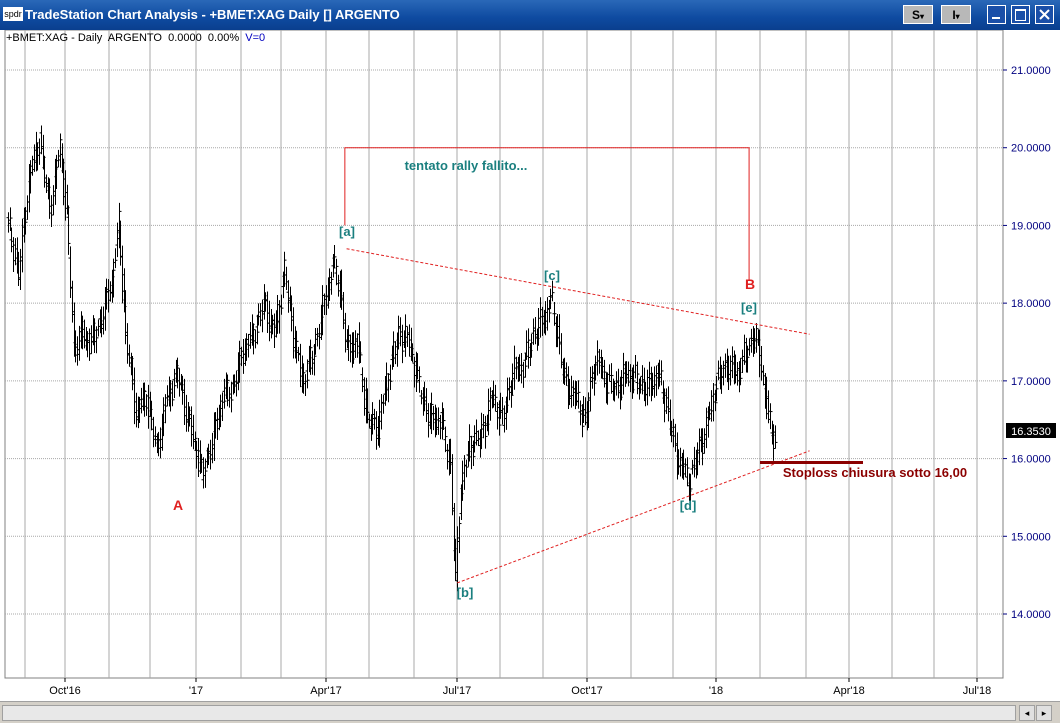  Describe the element at coordinates (1031, 304) in the screenshot. I see `y-tick-label: 18.0000` at that location.